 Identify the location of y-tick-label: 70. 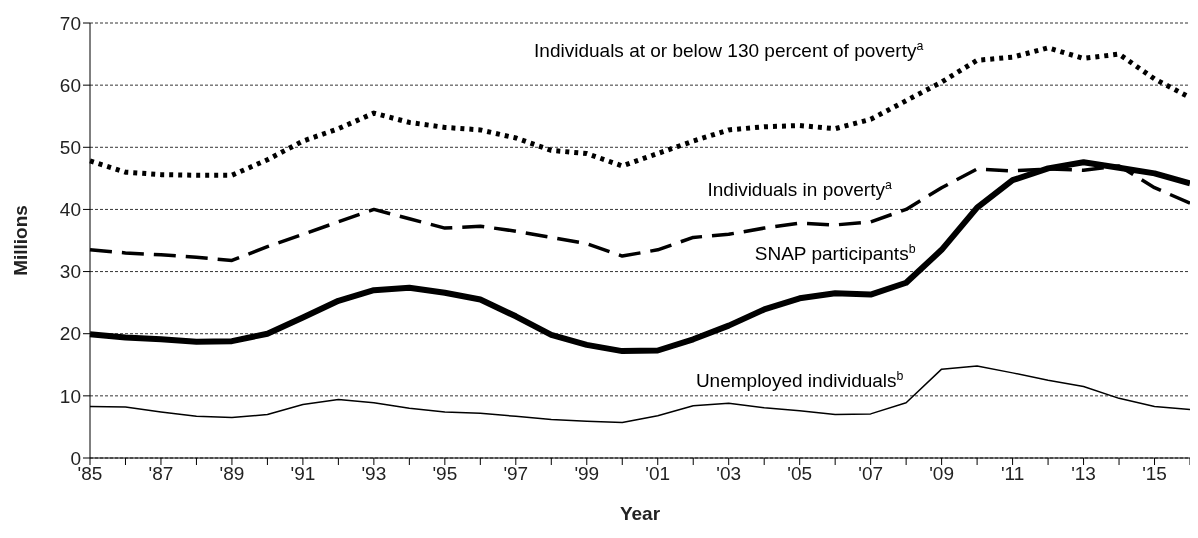
(70, 23).